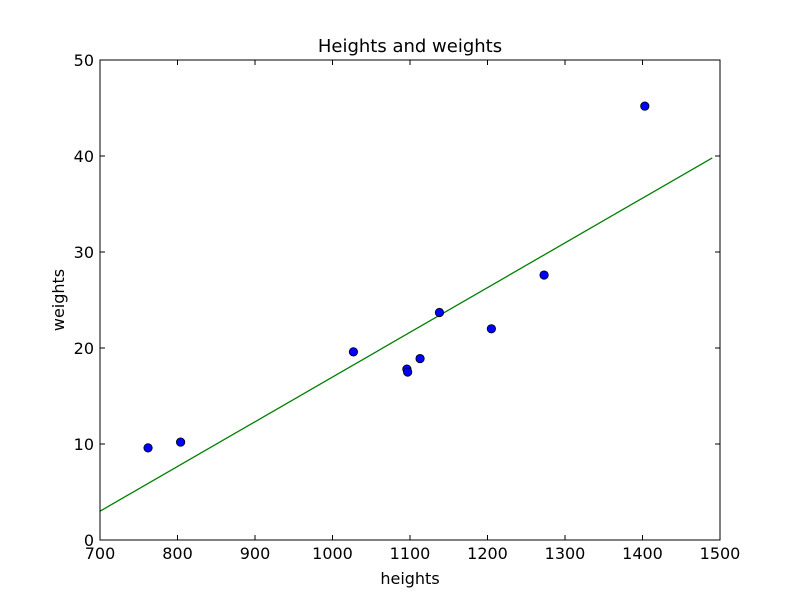  Describe the element at coordinates (642, 553) in the screenshot. I see `x-tick-label: 1400` at that location.